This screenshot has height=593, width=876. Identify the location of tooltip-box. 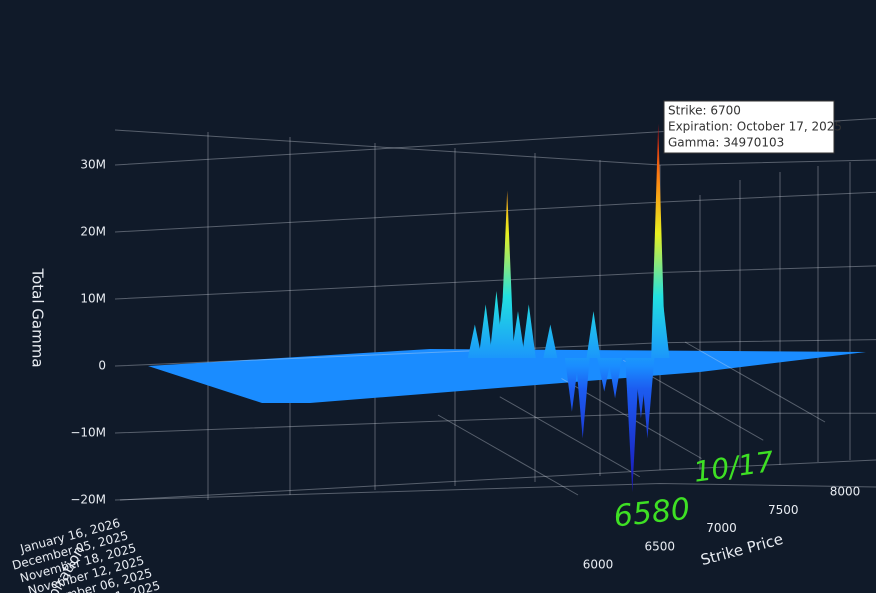
(749, 127).